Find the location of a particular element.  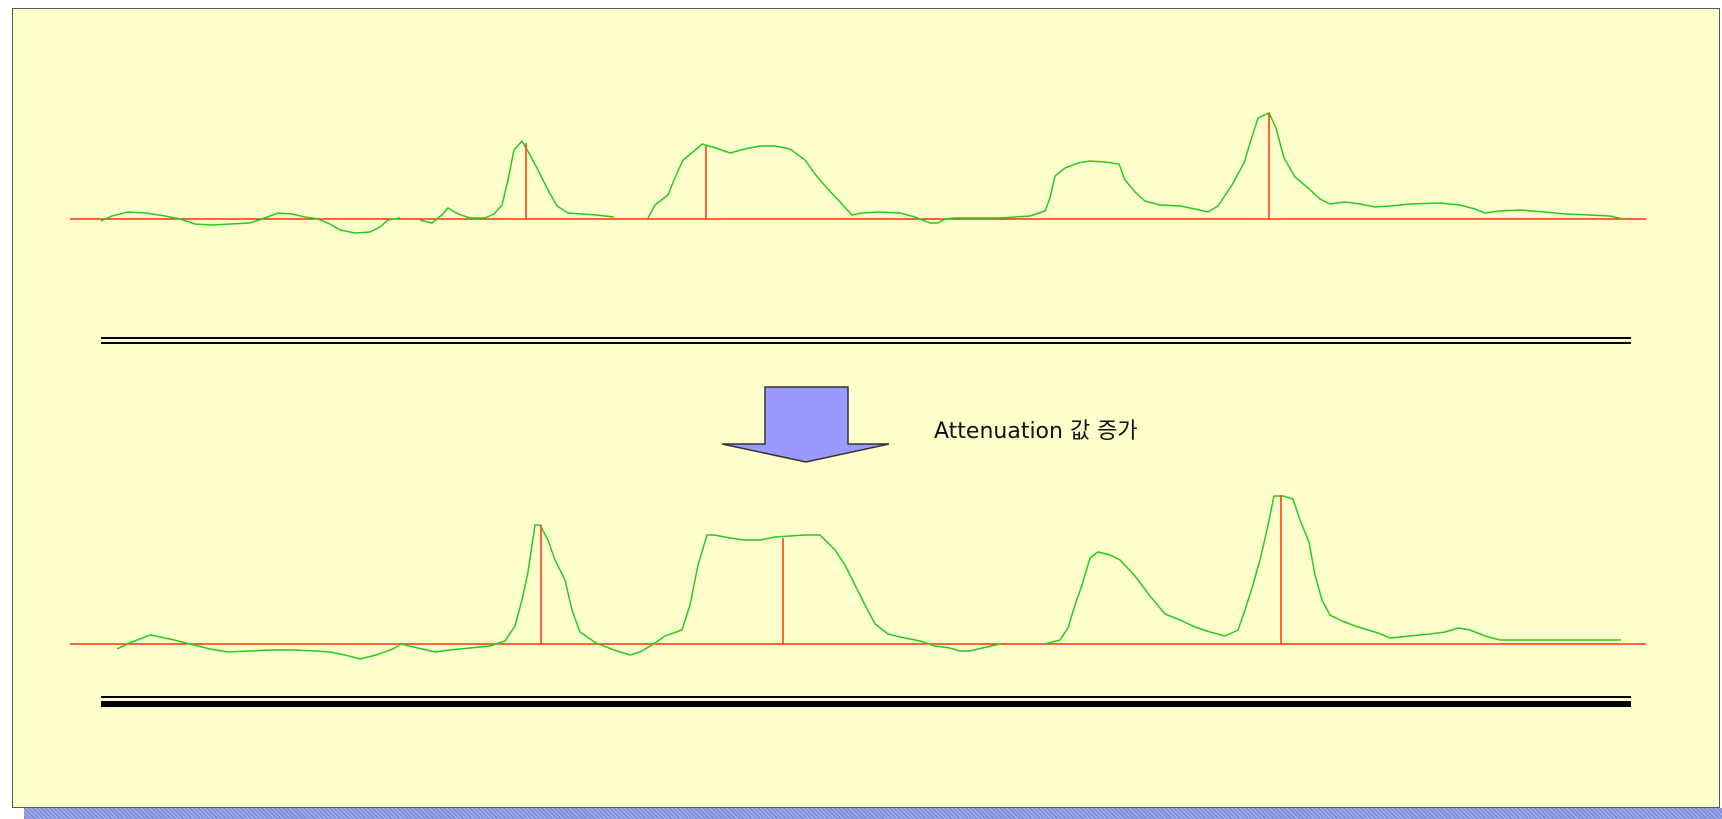

attenuation-label: Attenuation 값 증가 is located at coordinates (1036, 431).